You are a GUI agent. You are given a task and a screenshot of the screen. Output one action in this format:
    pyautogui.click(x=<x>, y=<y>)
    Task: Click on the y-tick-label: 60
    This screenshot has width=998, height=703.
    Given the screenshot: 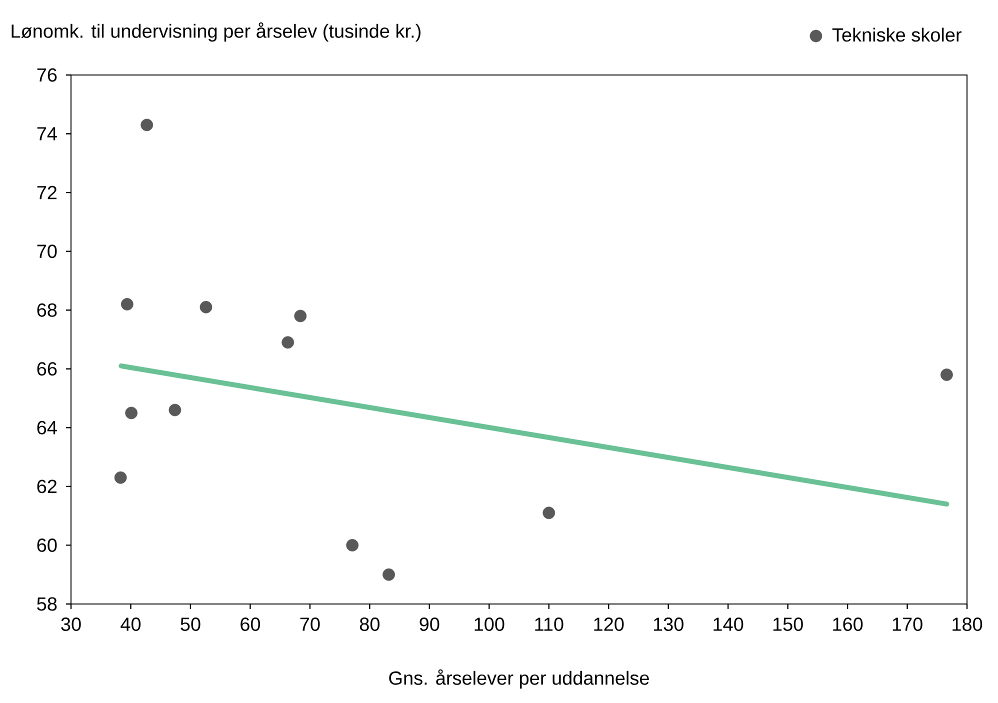 What is the action you would take?
    pyautogui.click(x=47, y=545)
    